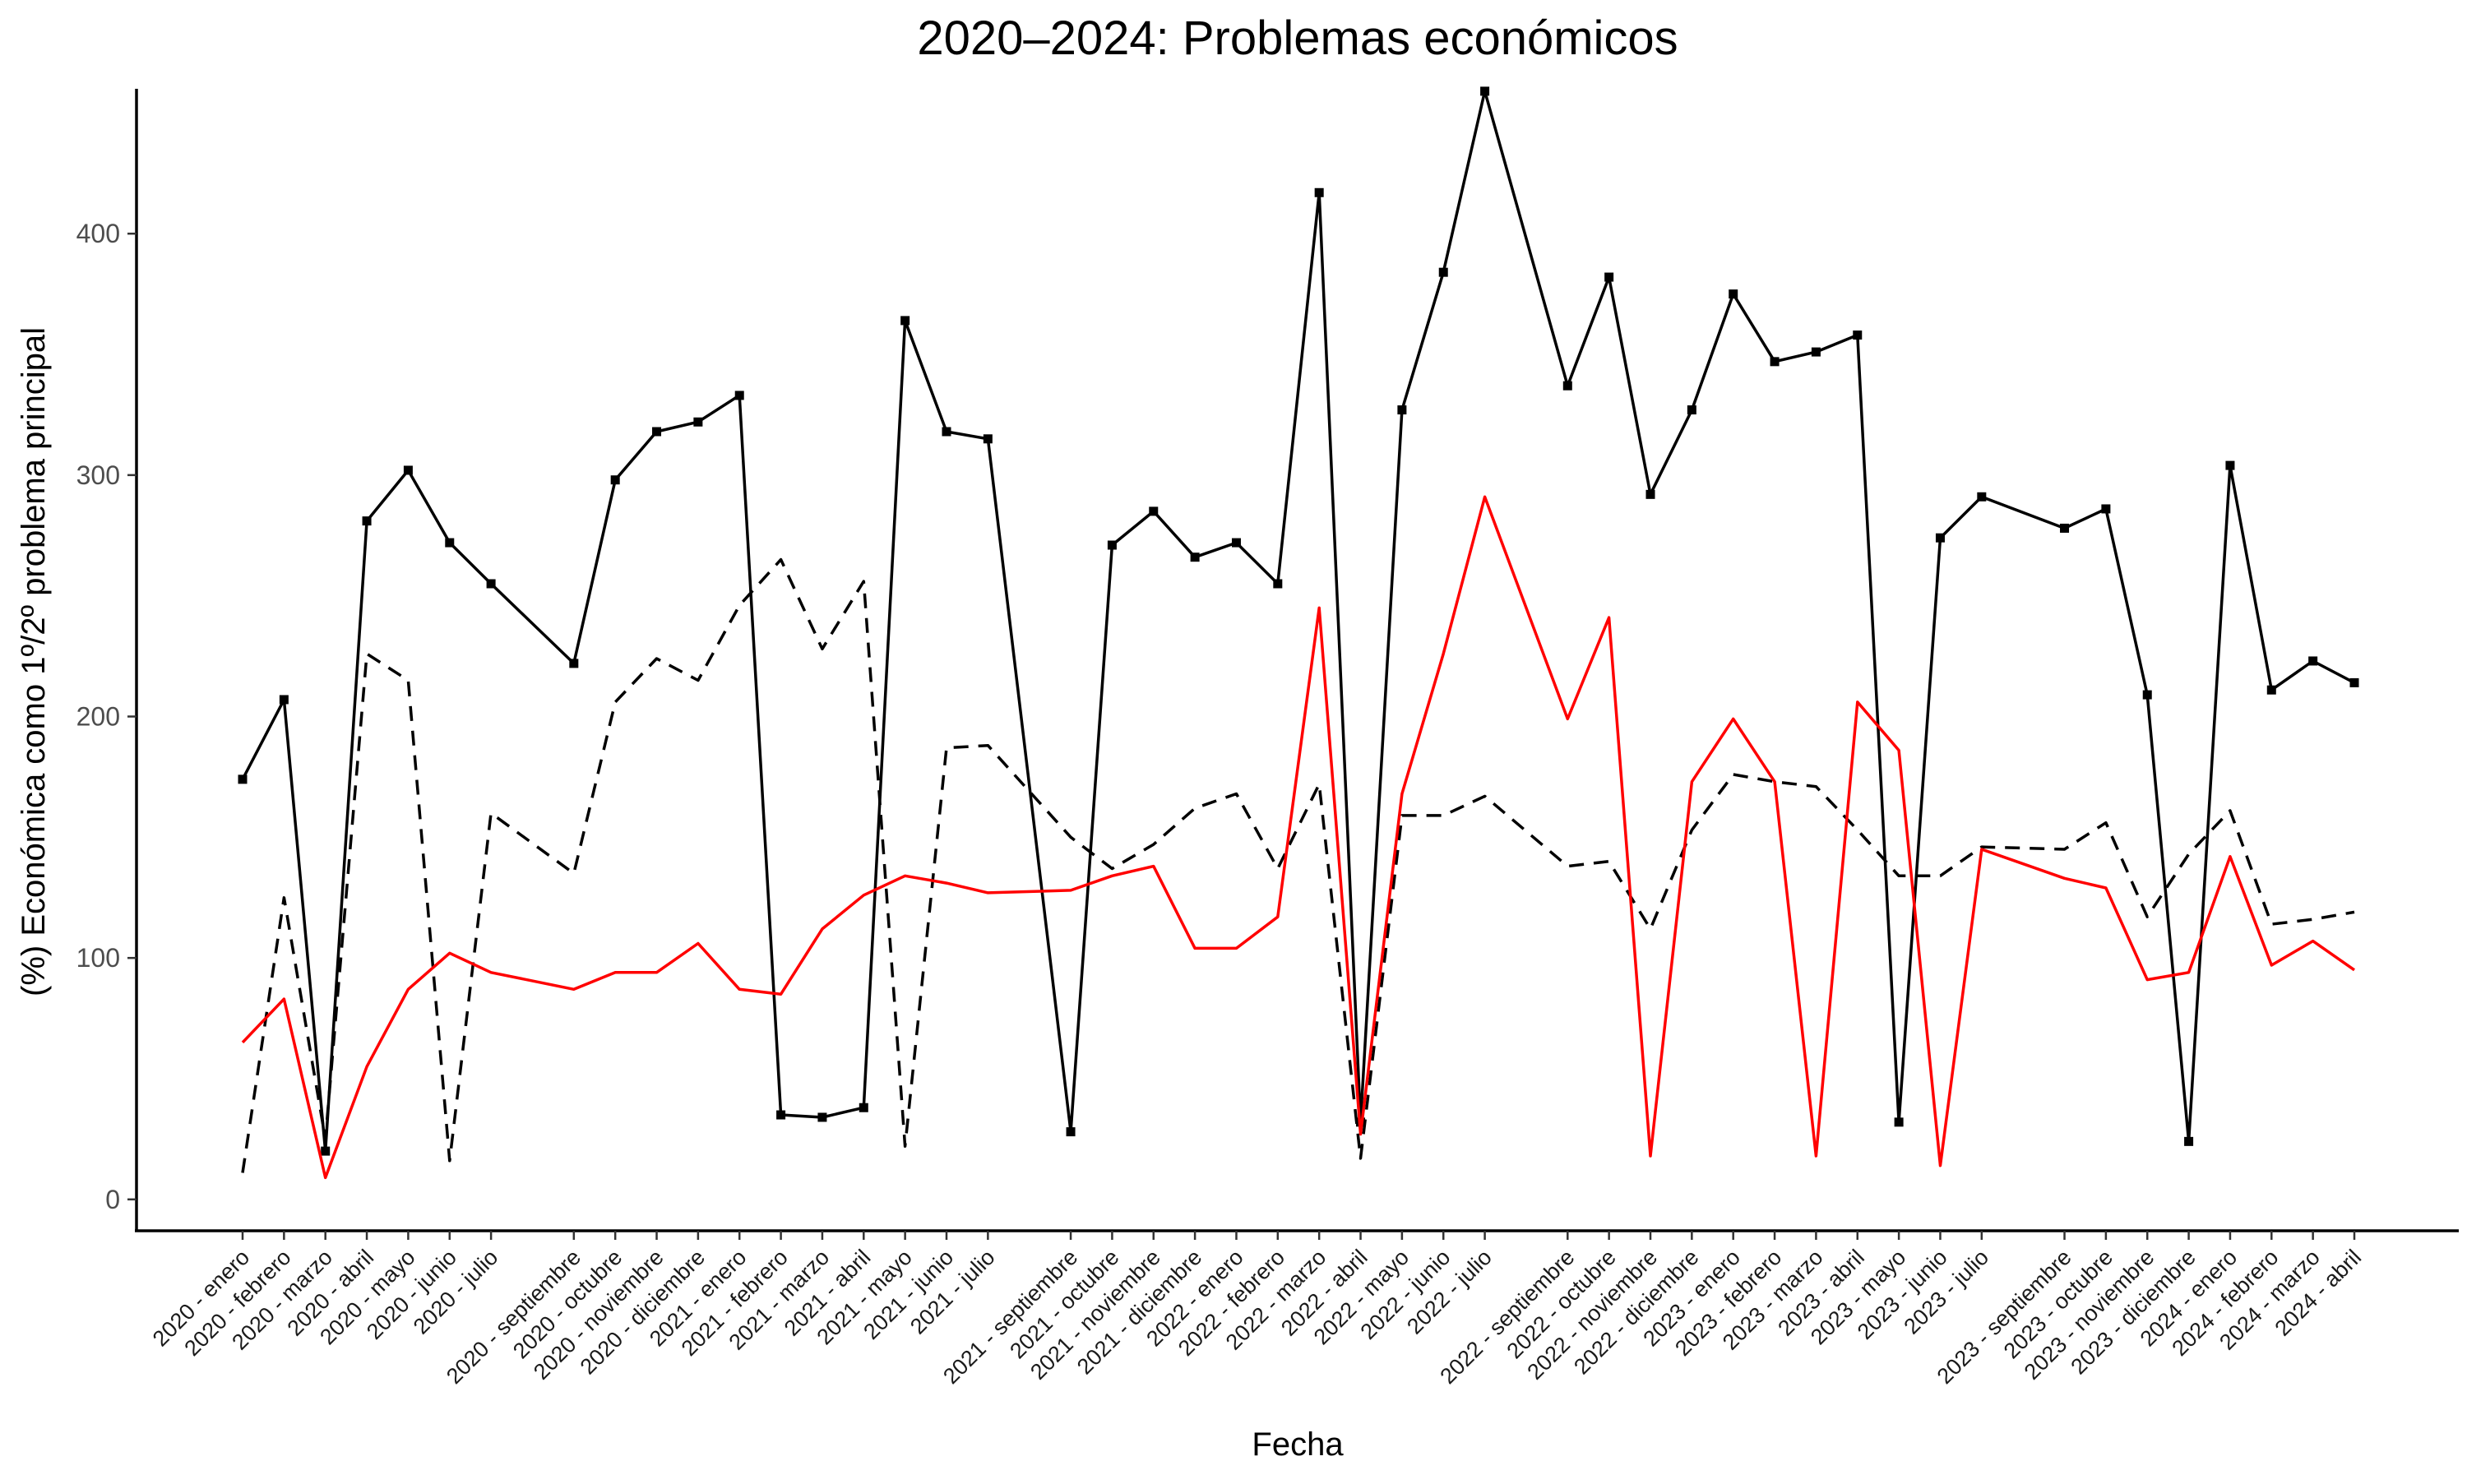 The width and height of the screenshot is (2467, 1484). Describe the element at coordinates (98, 475) in the screenshot. I see `y-tick-label: 300` at that location.